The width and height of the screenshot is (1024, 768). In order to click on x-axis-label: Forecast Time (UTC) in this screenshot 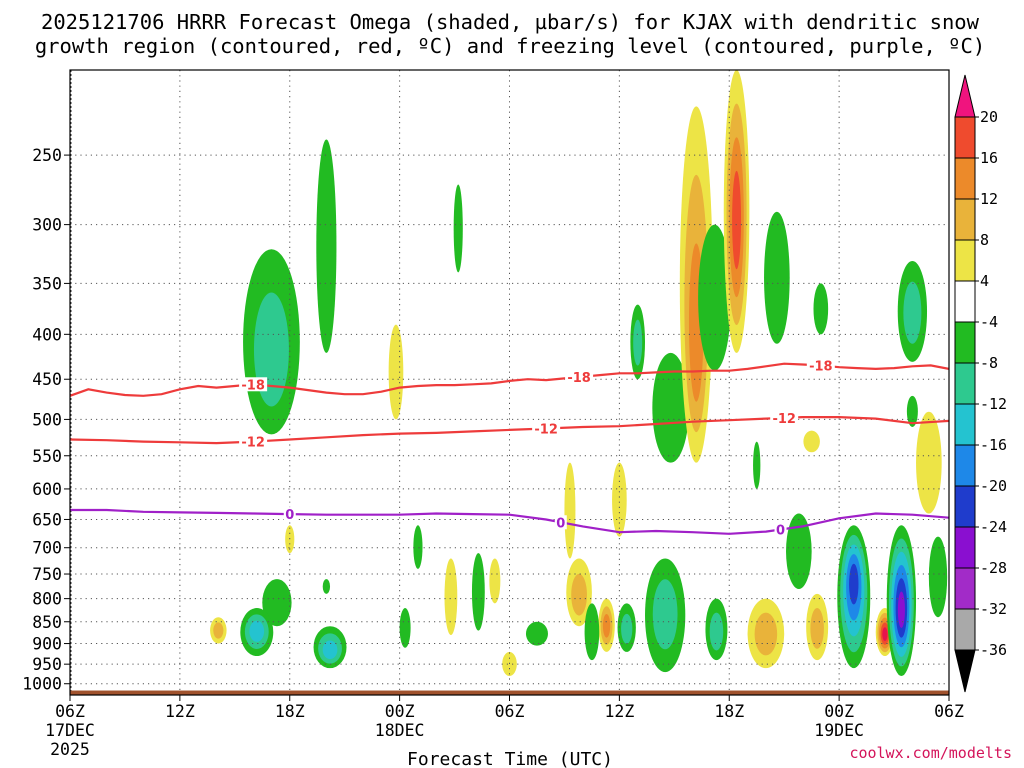, I will do `click(510, 758)`.